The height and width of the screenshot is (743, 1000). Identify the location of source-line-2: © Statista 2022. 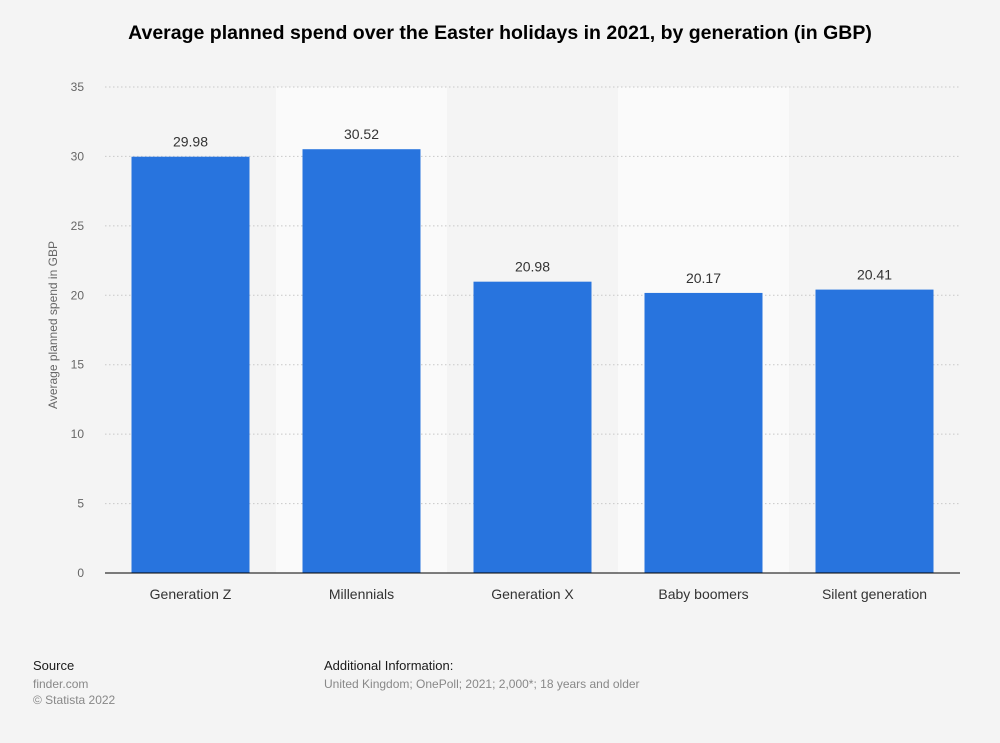
(74, 700).